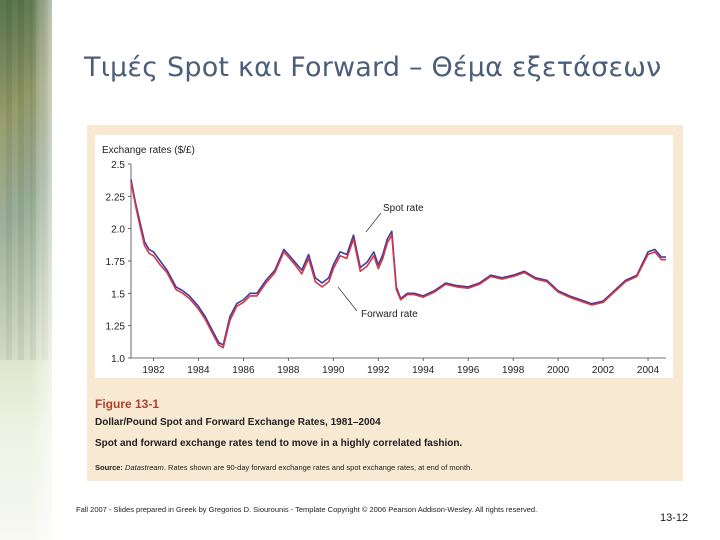 This screenshot has height=540, width=720. I want to click on y-tick-label: 2.25, so click(116, 197).